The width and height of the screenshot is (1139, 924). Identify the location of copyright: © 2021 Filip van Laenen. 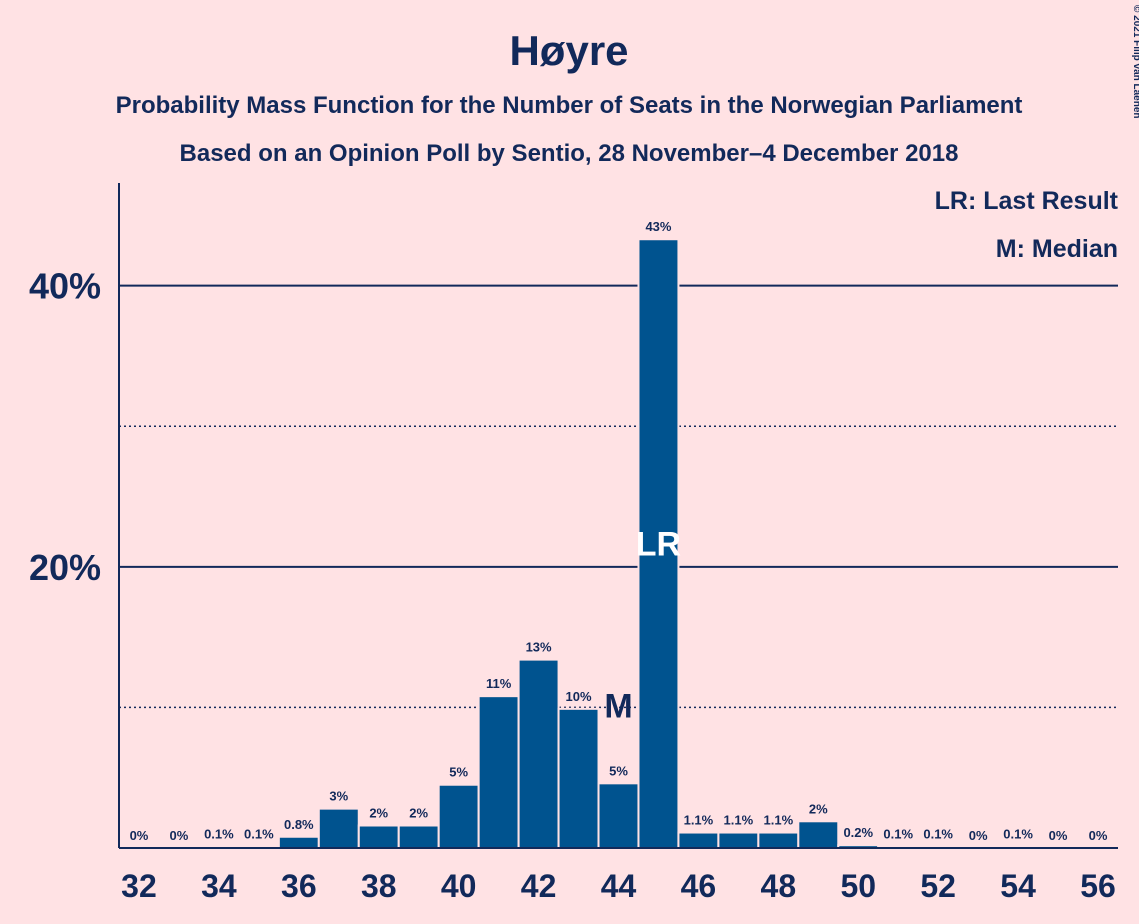
(1135, 62).